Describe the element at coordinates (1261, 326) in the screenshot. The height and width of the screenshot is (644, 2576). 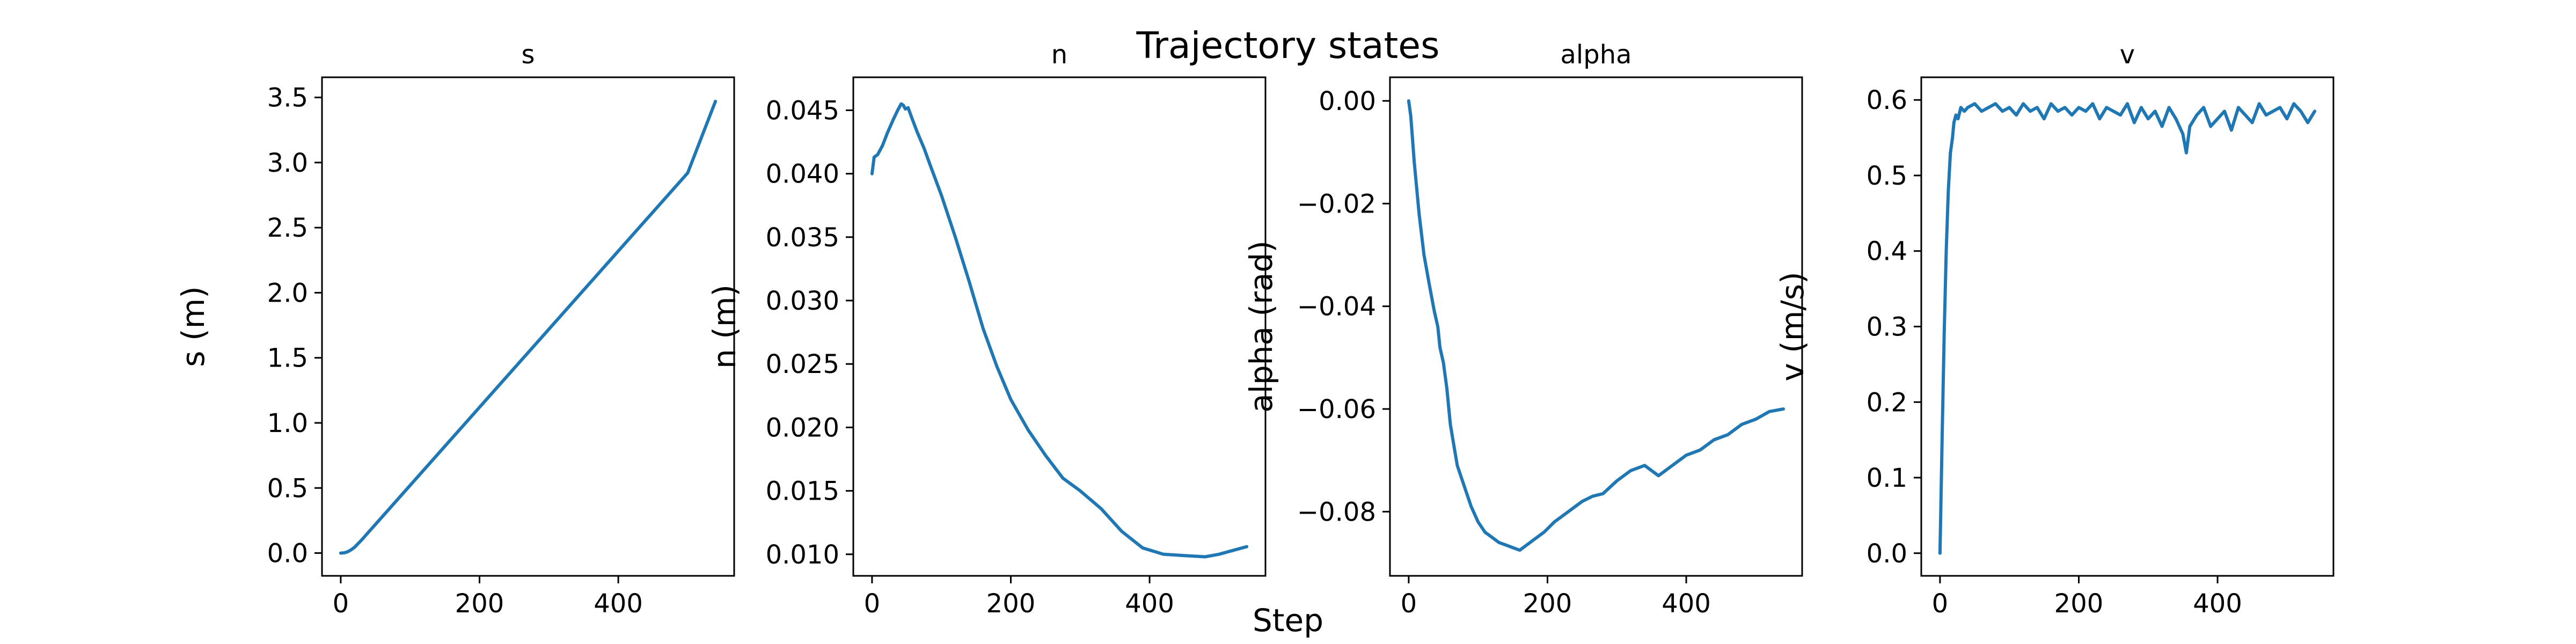
I see `y-axis-label: alpha (rad)` at that location.